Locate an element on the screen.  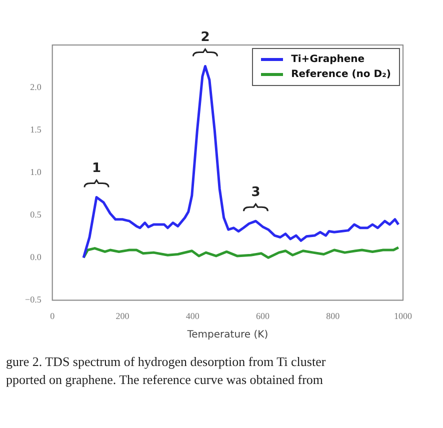
legend-label: Reference (no D₂) is located at coordinates (341, 75).